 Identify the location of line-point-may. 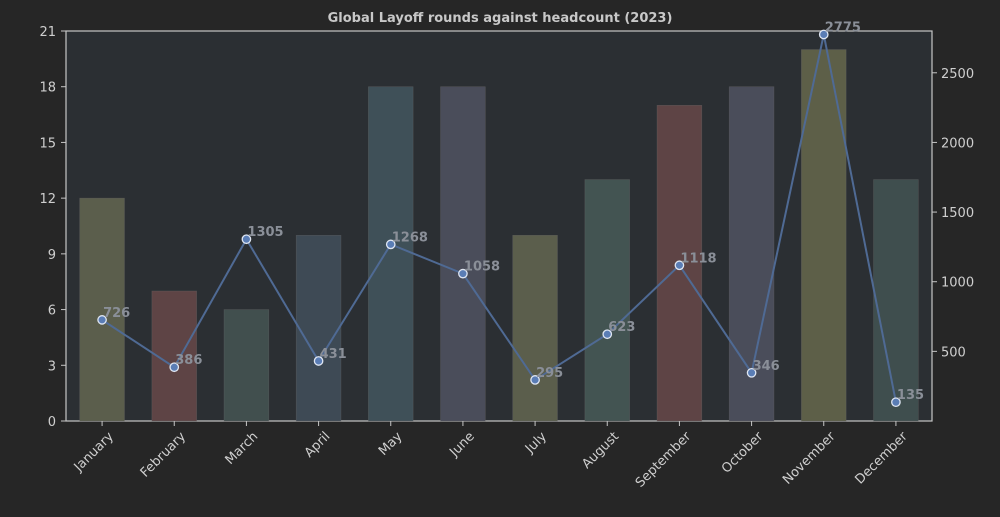
(390, 244).